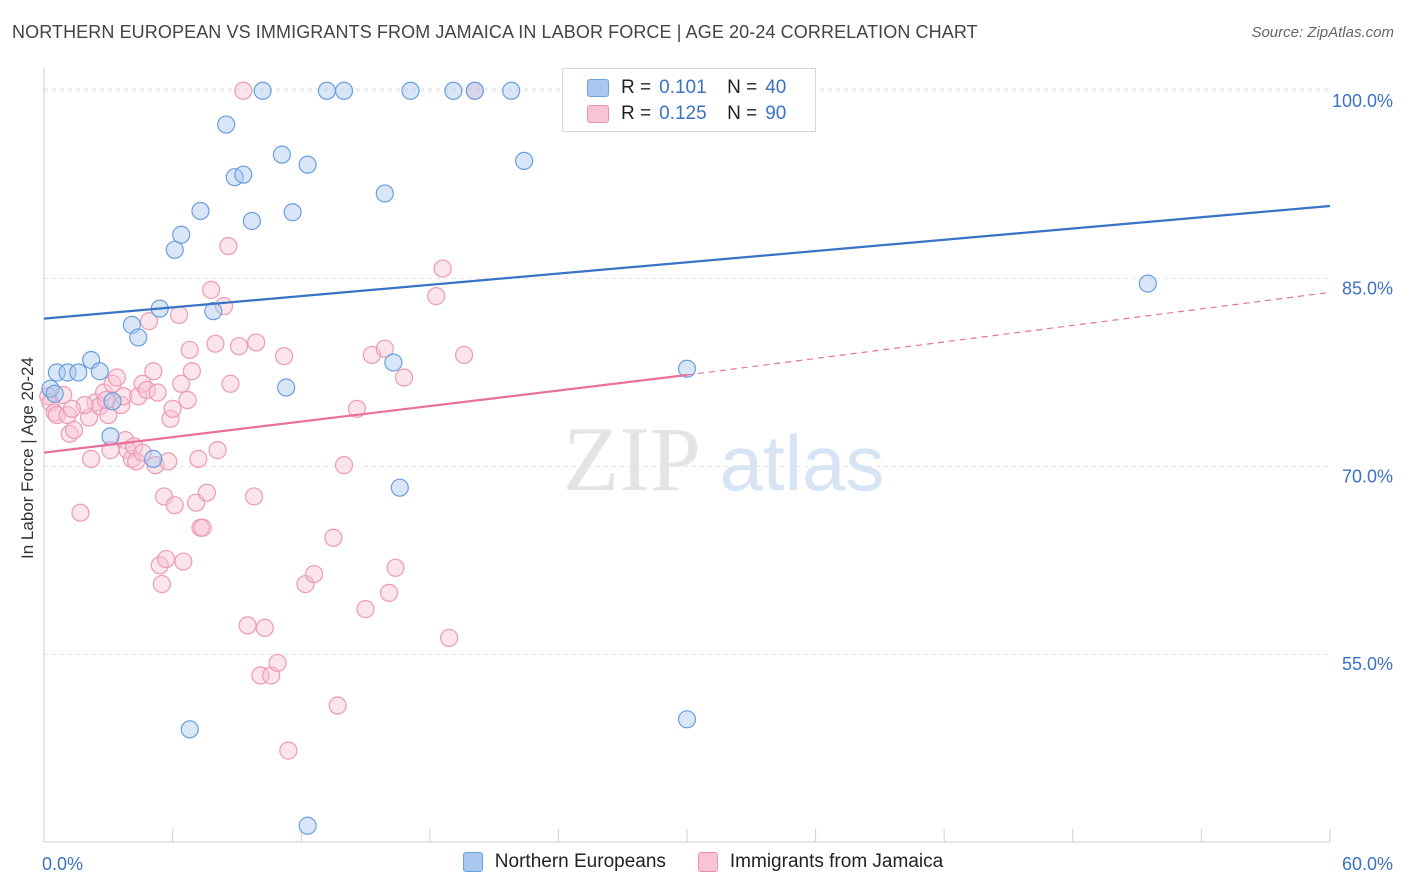  I want to click on legend-row-northern-europeans: R = 0.101 N = 40, so click(686, 88).